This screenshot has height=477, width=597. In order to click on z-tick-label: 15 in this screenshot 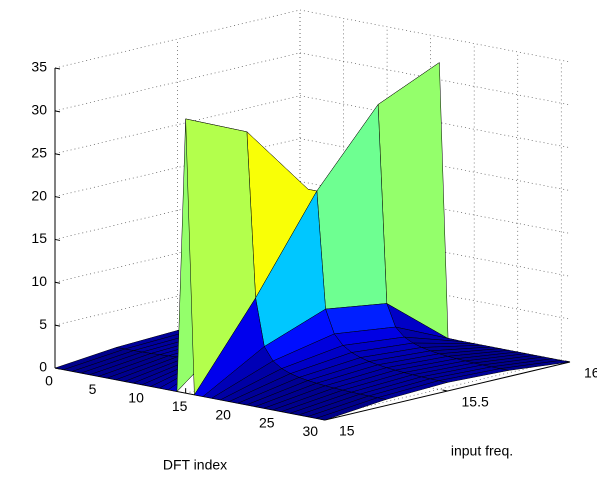, I will do `click(39, 238)`.